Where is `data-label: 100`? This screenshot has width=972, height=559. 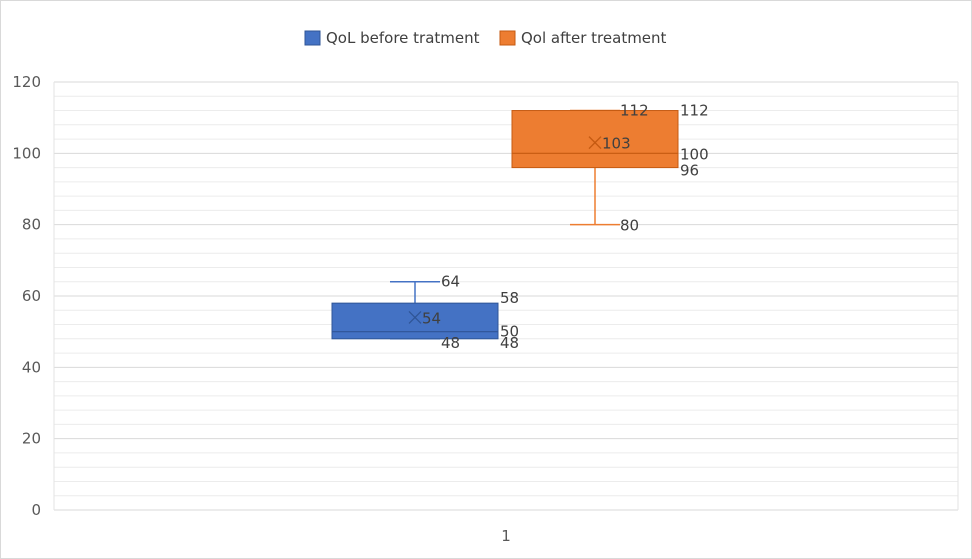
data-label: 100 is located at coordinates (694, 154).